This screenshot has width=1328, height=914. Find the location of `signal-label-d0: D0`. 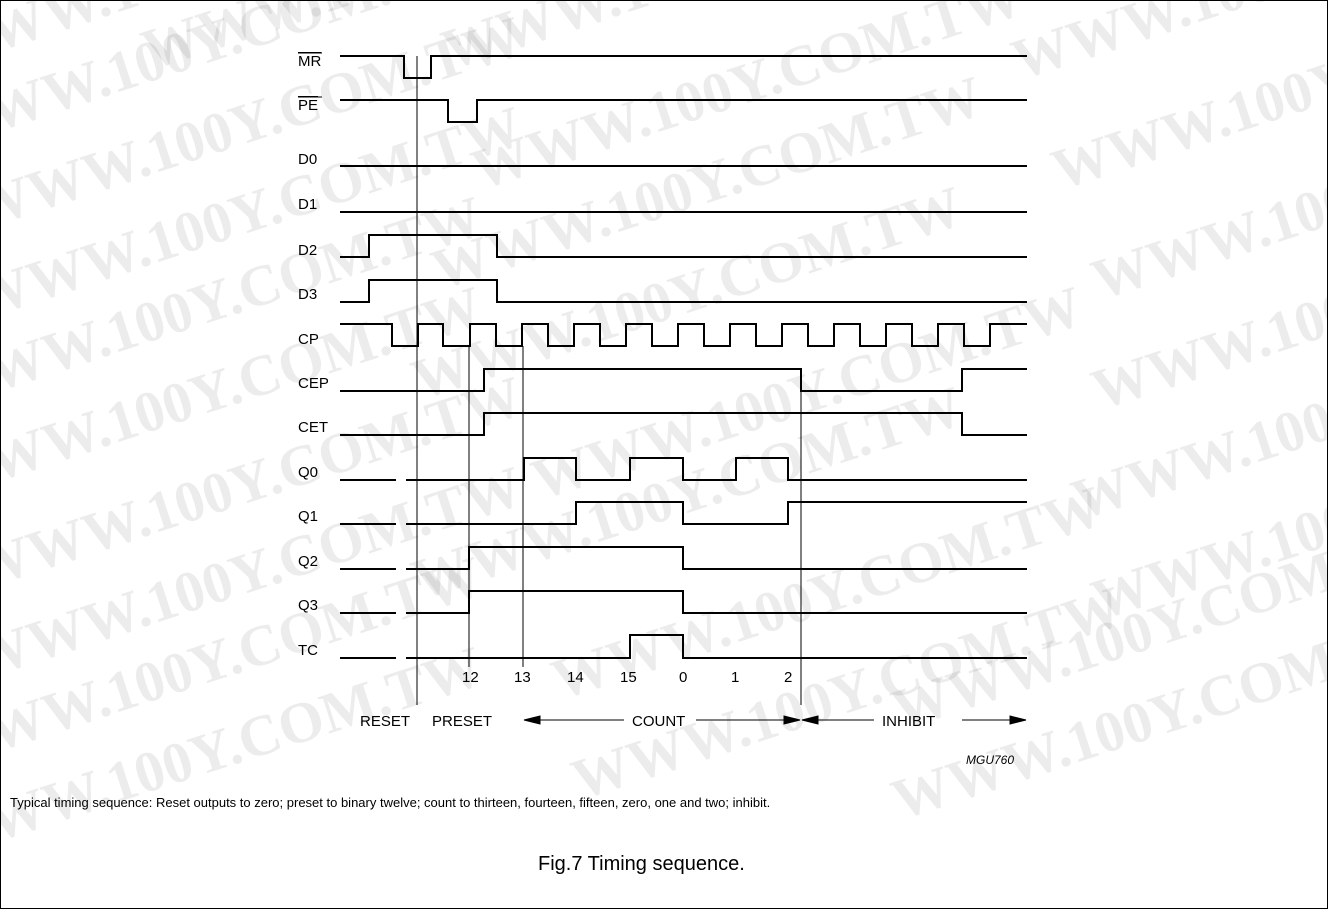

signal-label-d0: D0 is located at coordinates (307, 159).